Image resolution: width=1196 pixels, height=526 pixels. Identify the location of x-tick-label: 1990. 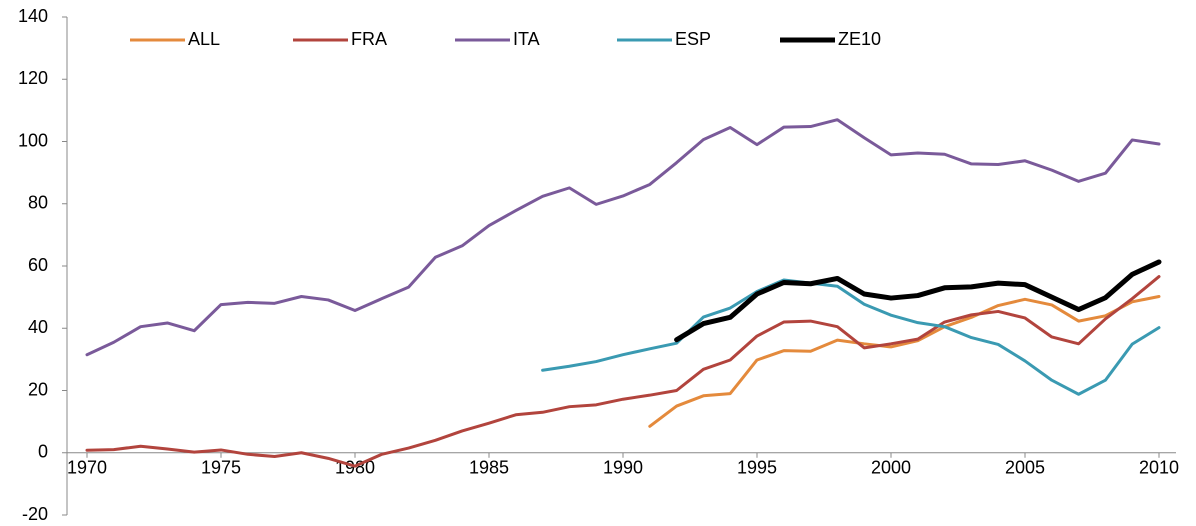
(623, 468).